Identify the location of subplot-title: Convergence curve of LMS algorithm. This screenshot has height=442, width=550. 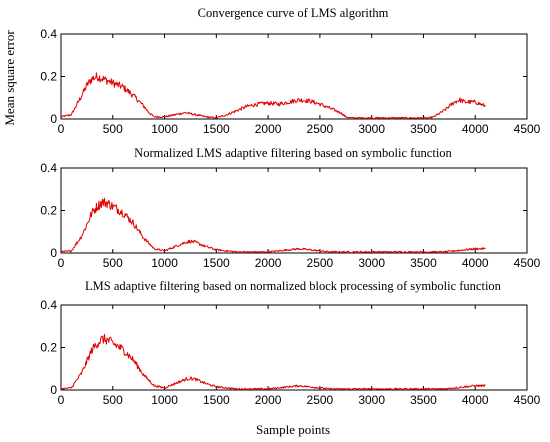
(293, 13).